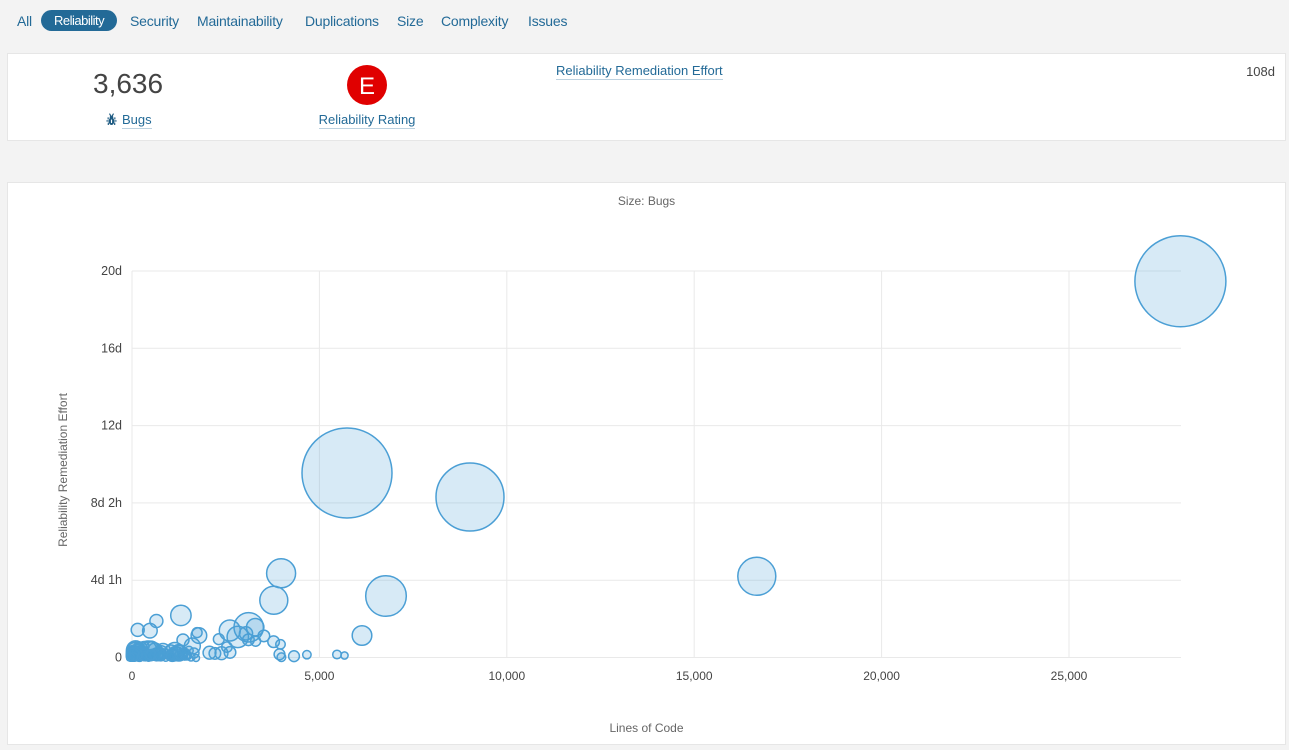 The width and height of the screenshot is (1289, 750). Describe the element at coordinates (506, 676) in the screenshot. I see `svg-text: 10,000` at that location.